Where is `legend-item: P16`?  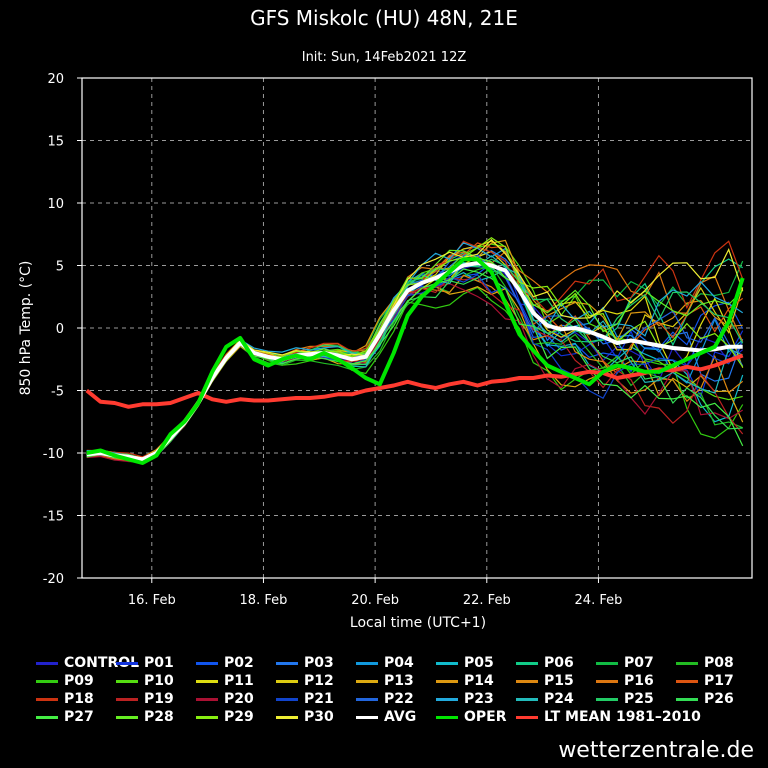
legend-item: P16 is located at coordinates (625, 681).